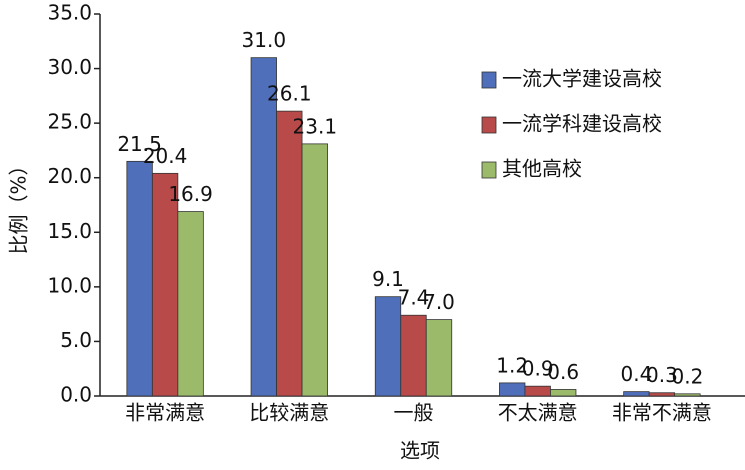 The height and width of the screenshot is (470, 745). I want to click on y-axis-title: 比例（%）, so click(19, 204).